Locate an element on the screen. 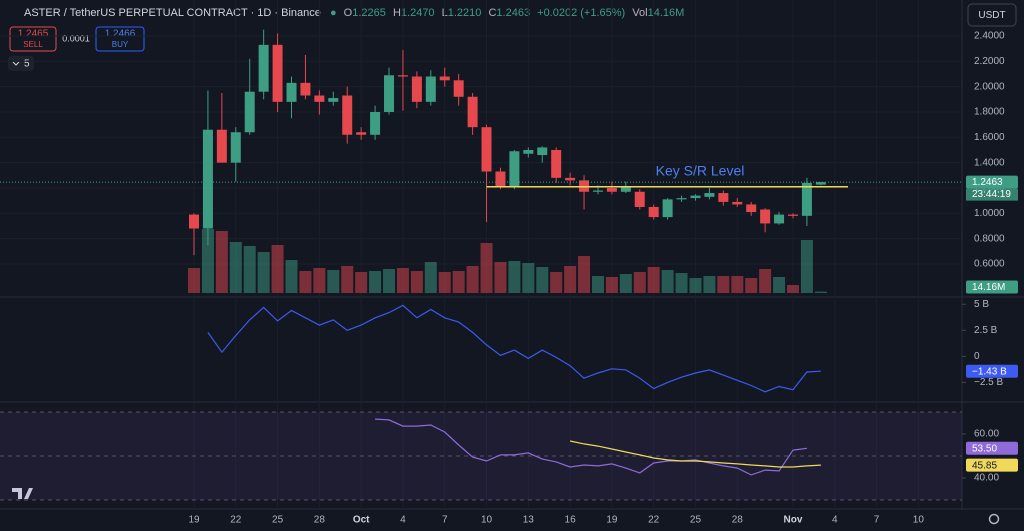 This screenshot has height=531, width=1024. countdown: 23:44:19 is located at coordinates (991, 194).